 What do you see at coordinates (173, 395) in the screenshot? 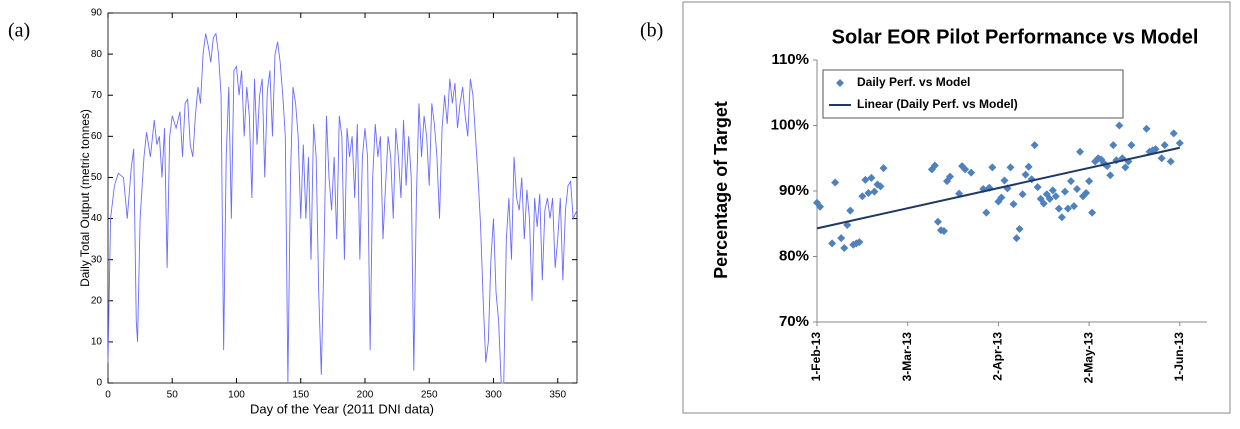
I see `x-tick-label: 50` at bounding box center [173, 395].